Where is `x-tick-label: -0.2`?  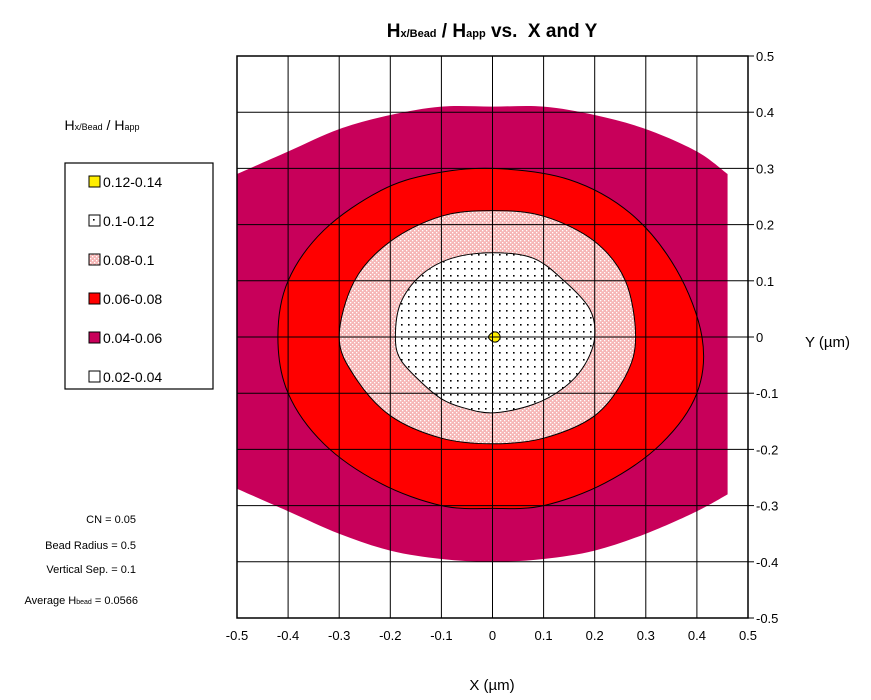
x-tick-label: -0.2 is located at coordinates (390, 635).